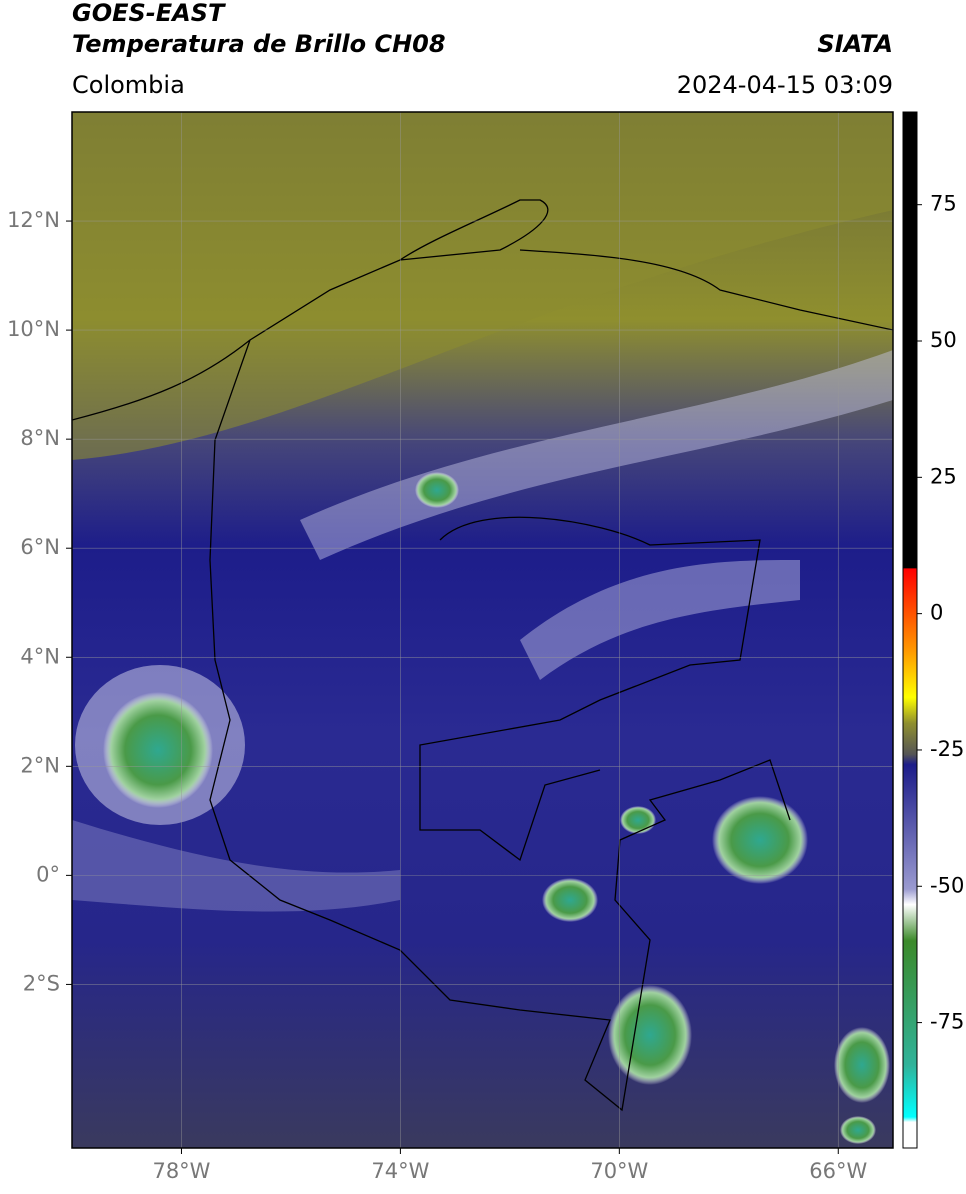 The height and width of the screenshot is (1194, 966). What do you see at coordinates (40, 765) in the screenshot?
I see `y-tick-label: 2°N` at bounding box center [40, 765].